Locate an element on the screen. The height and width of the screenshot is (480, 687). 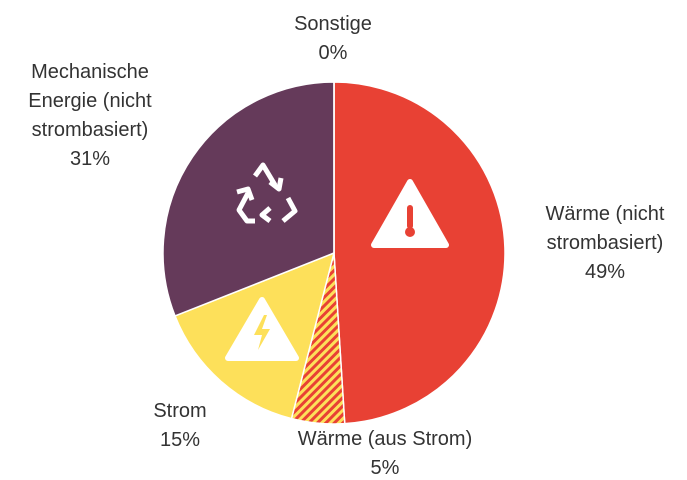
category-label: Wärme (aus Strom) is located at coordinates (385, 439).